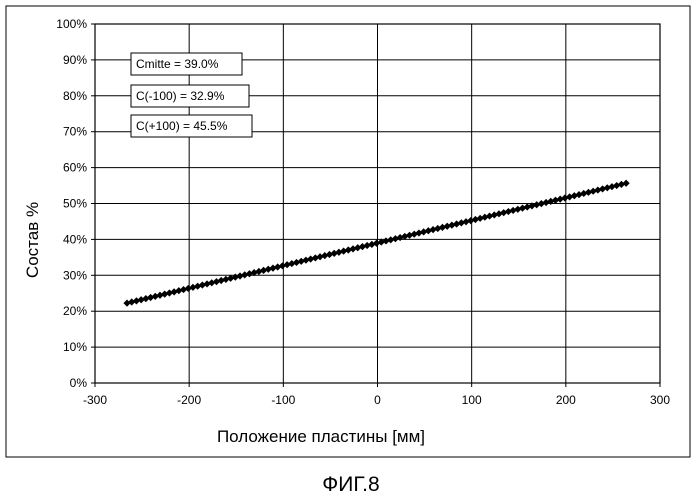 This screenshot has width=697, height=500. I want to click on x-axis: -300 -200 -100 0 100 200 300, so click(376, 395).